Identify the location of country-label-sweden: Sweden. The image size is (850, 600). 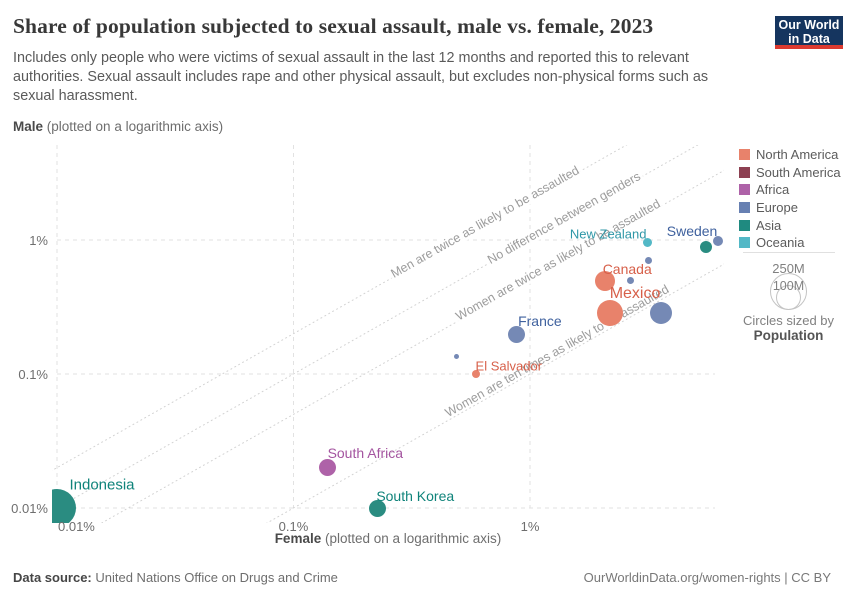
(692, 230).